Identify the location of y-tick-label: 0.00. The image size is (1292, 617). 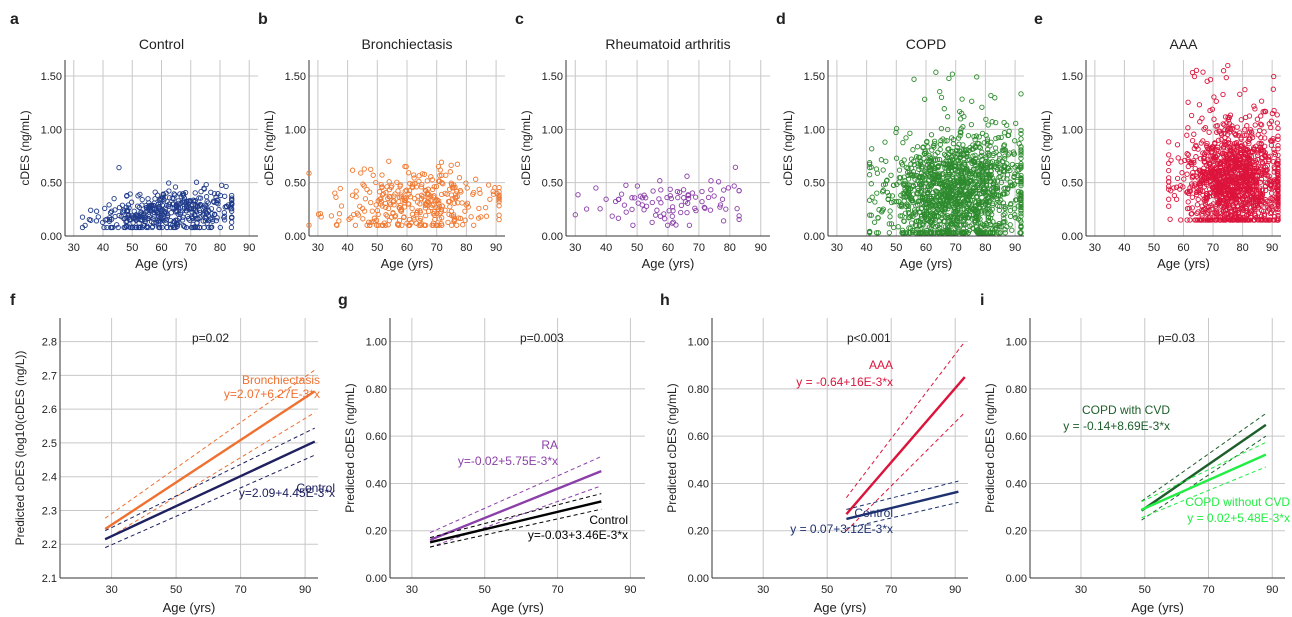
(51, 237).